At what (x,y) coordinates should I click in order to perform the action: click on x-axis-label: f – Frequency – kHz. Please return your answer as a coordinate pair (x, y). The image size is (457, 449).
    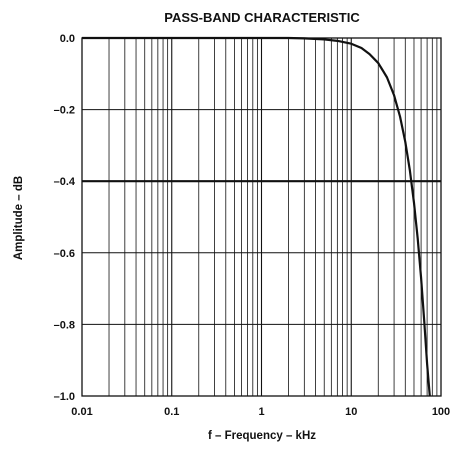
    Looking at the image, I should click on (262, 436).